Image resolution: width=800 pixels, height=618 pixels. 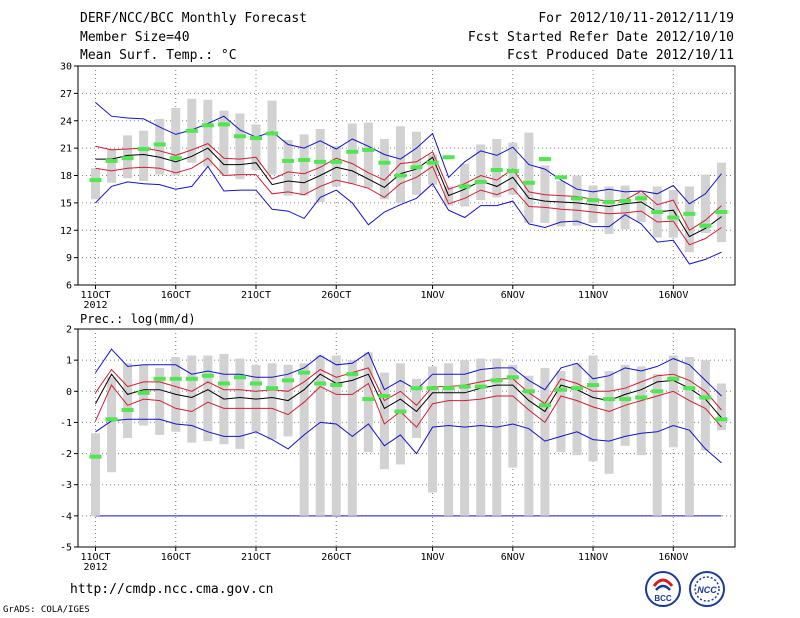 What do you see at coordinates (663, 598) in the screenshot?
I see `bcc-logo-text: BCC` at bounding box center [663, 598].